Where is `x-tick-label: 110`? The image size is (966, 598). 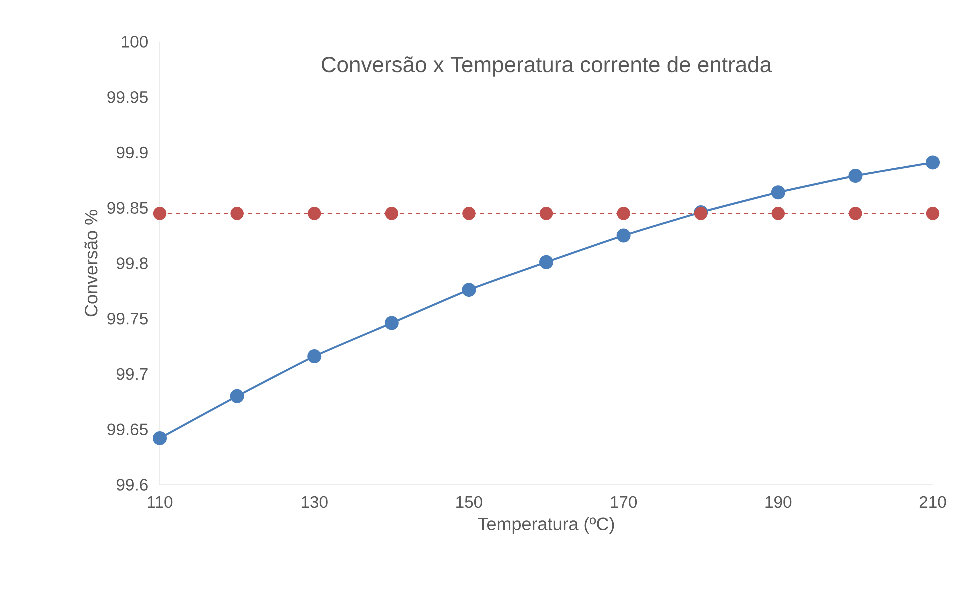 x-tick-label: 110 is located at coordinates (160, 502).